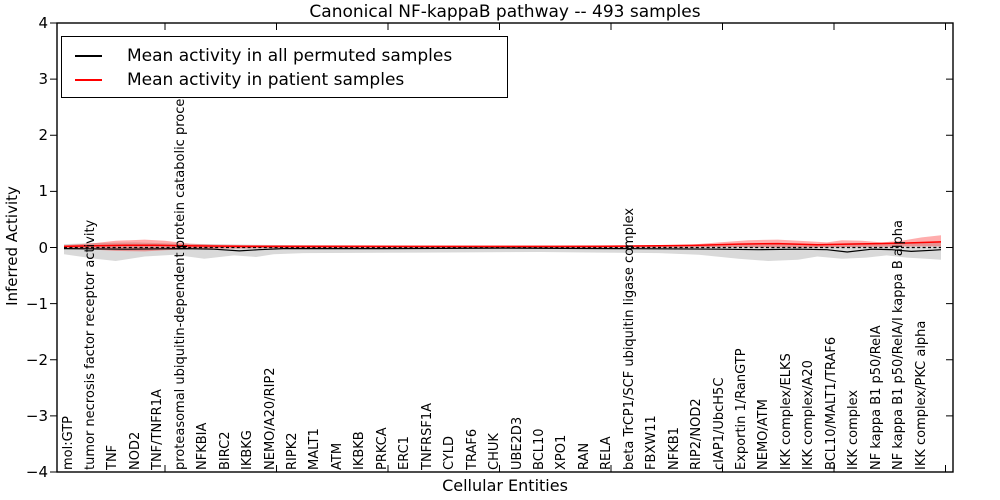 The width and height of the screenshot is (1000, 500). Describe the element at coordinates (315, 449) in the screenshot. I see `x-tick-label: MALT1` at that location.